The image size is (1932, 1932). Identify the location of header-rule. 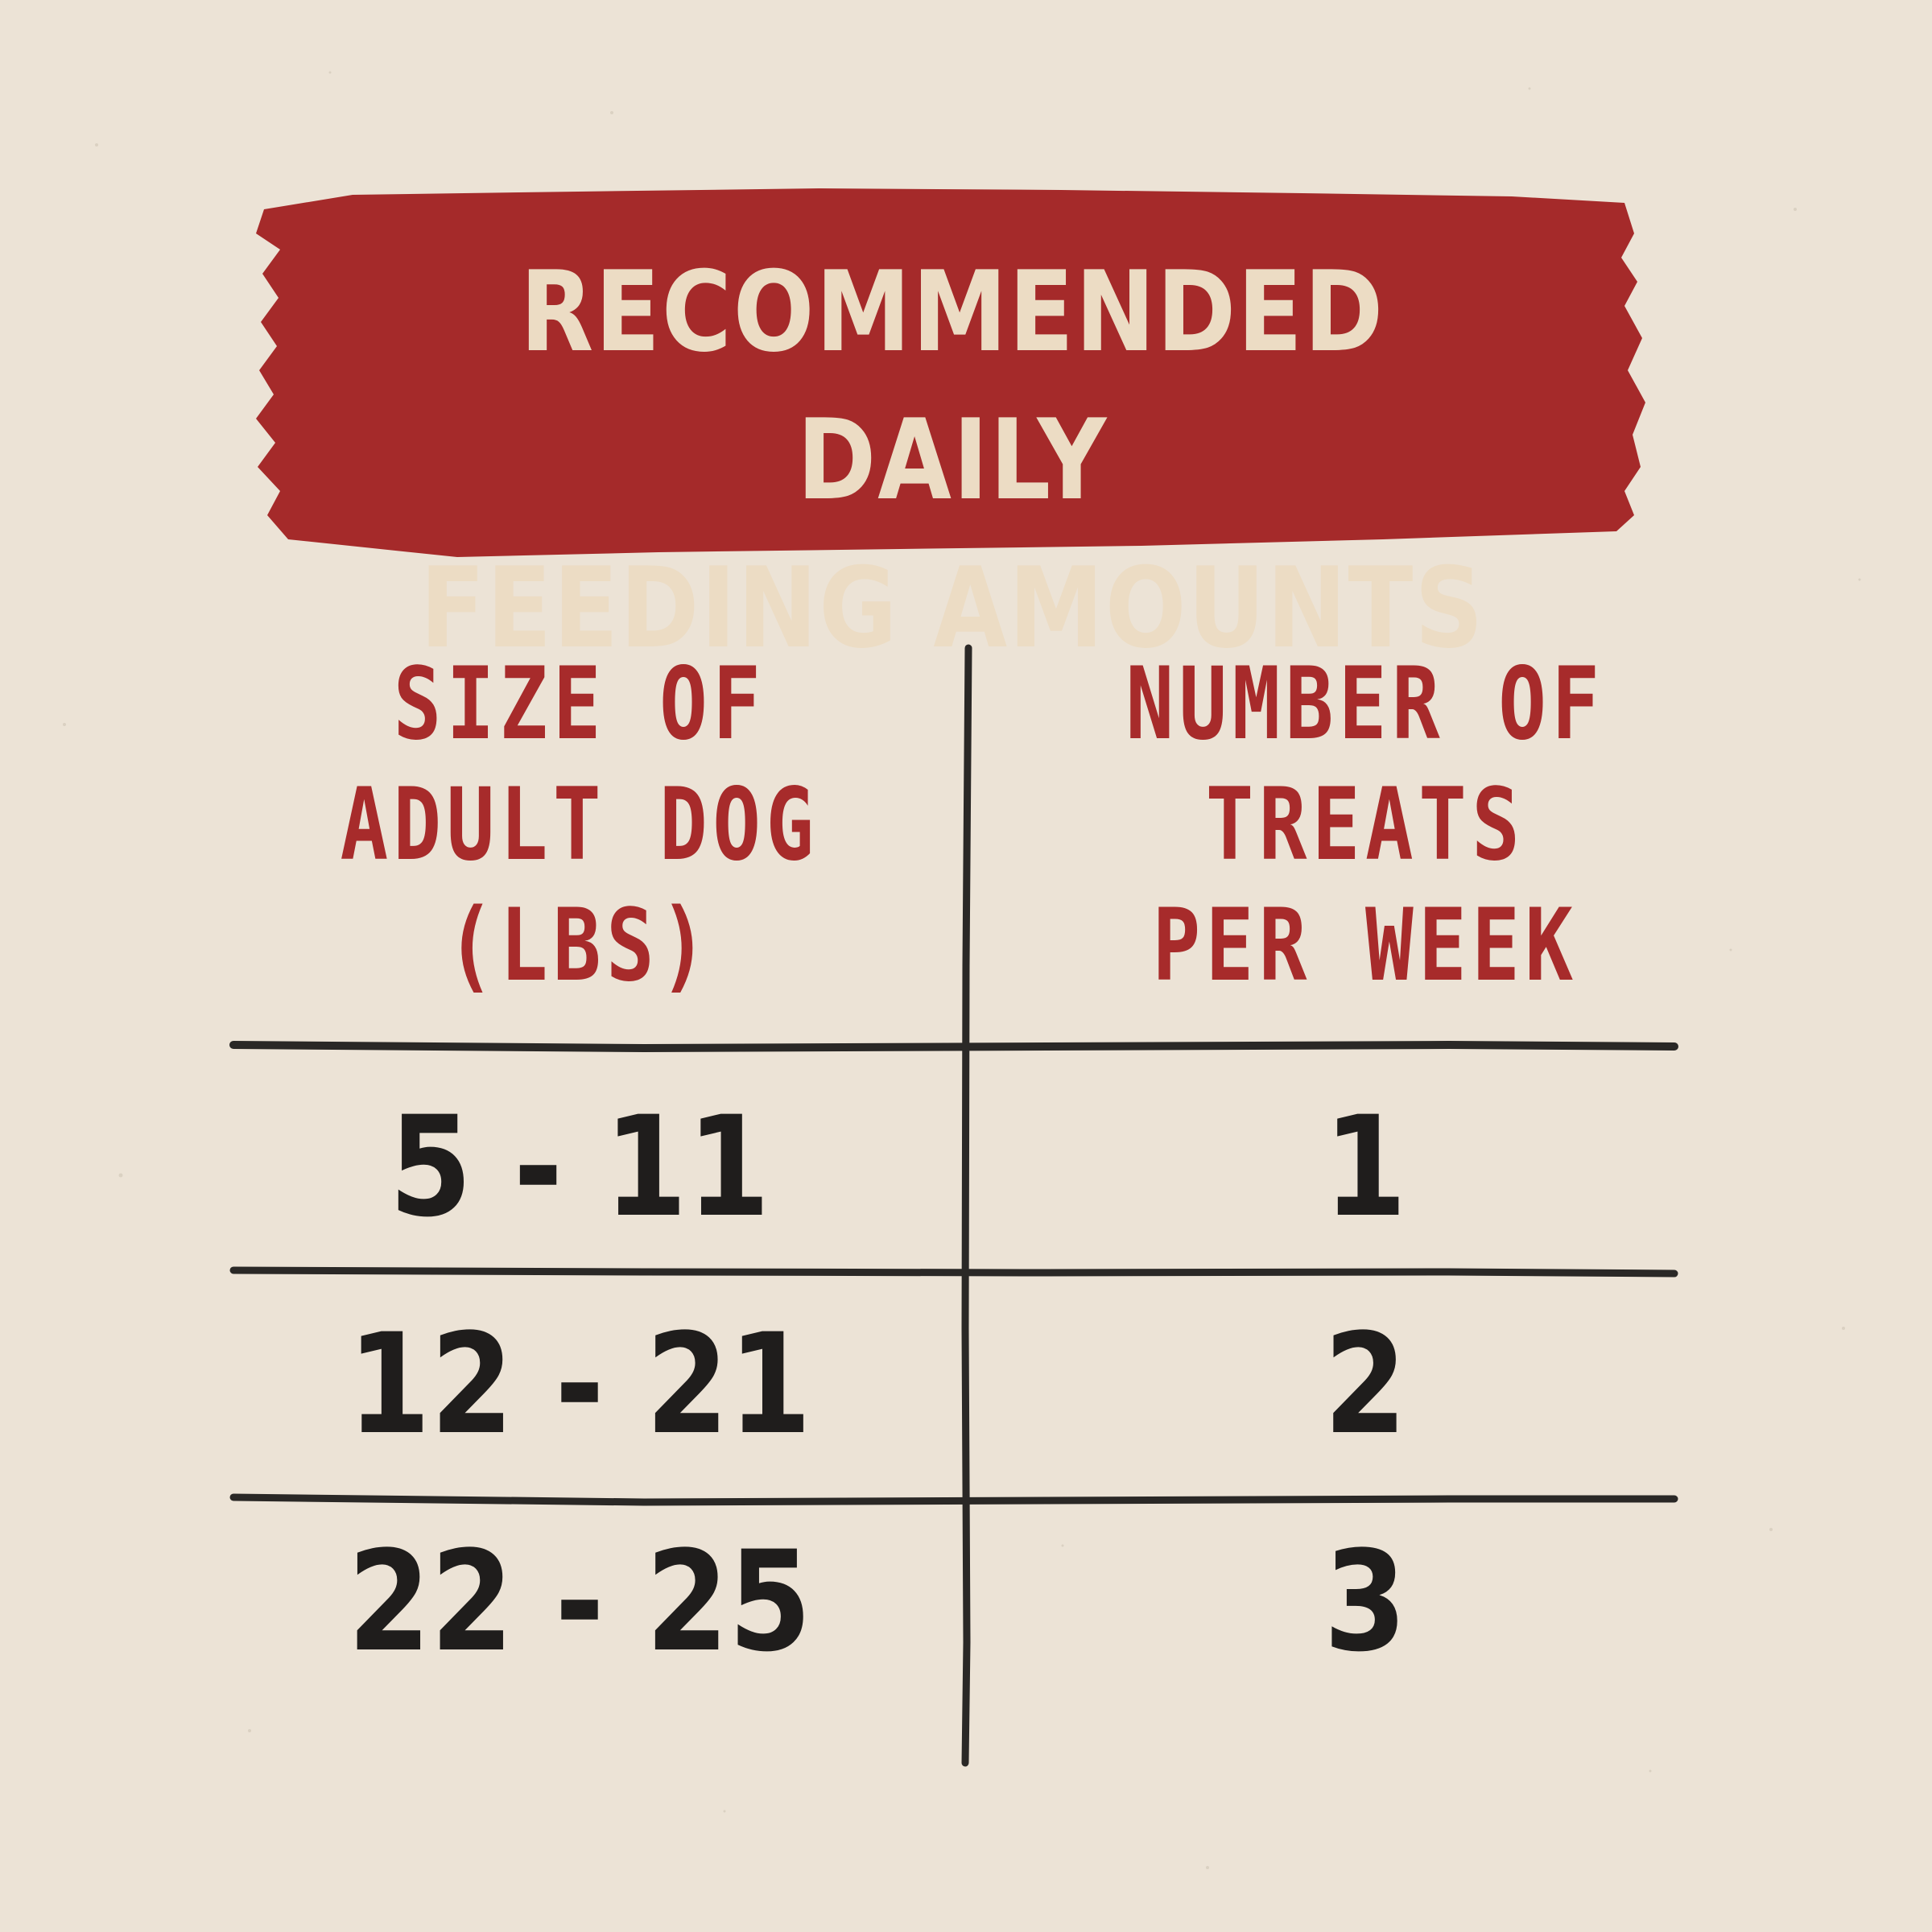
(953, 1046).